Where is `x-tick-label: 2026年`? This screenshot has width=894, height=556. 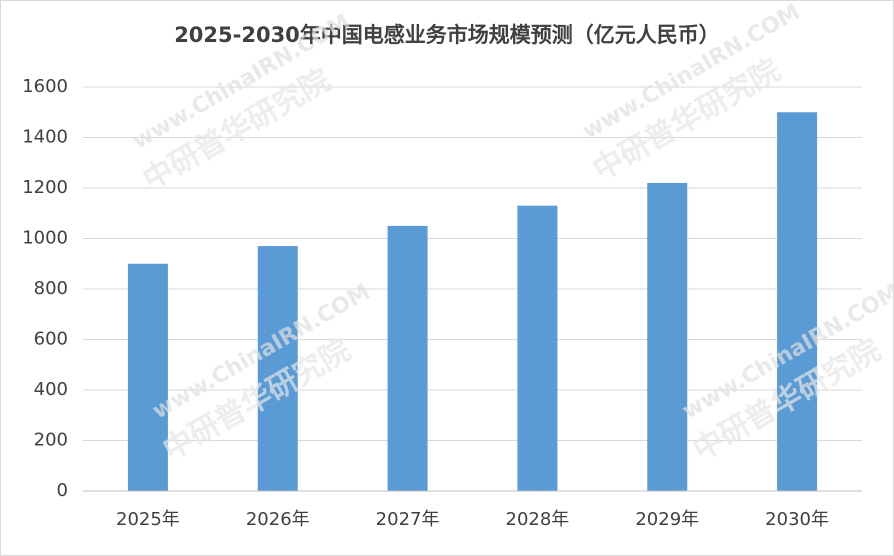
x-tick-label: 2026年 is located at coordinates (278, 519).